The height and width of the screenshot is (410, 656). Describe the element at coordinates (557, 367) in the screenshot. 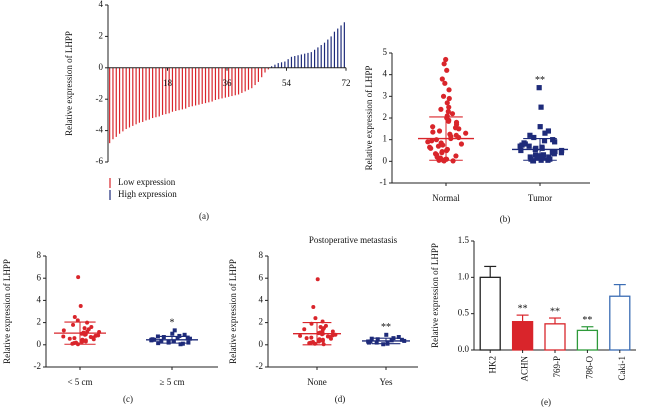

I see `x-tick-label: 769-P` at that location.